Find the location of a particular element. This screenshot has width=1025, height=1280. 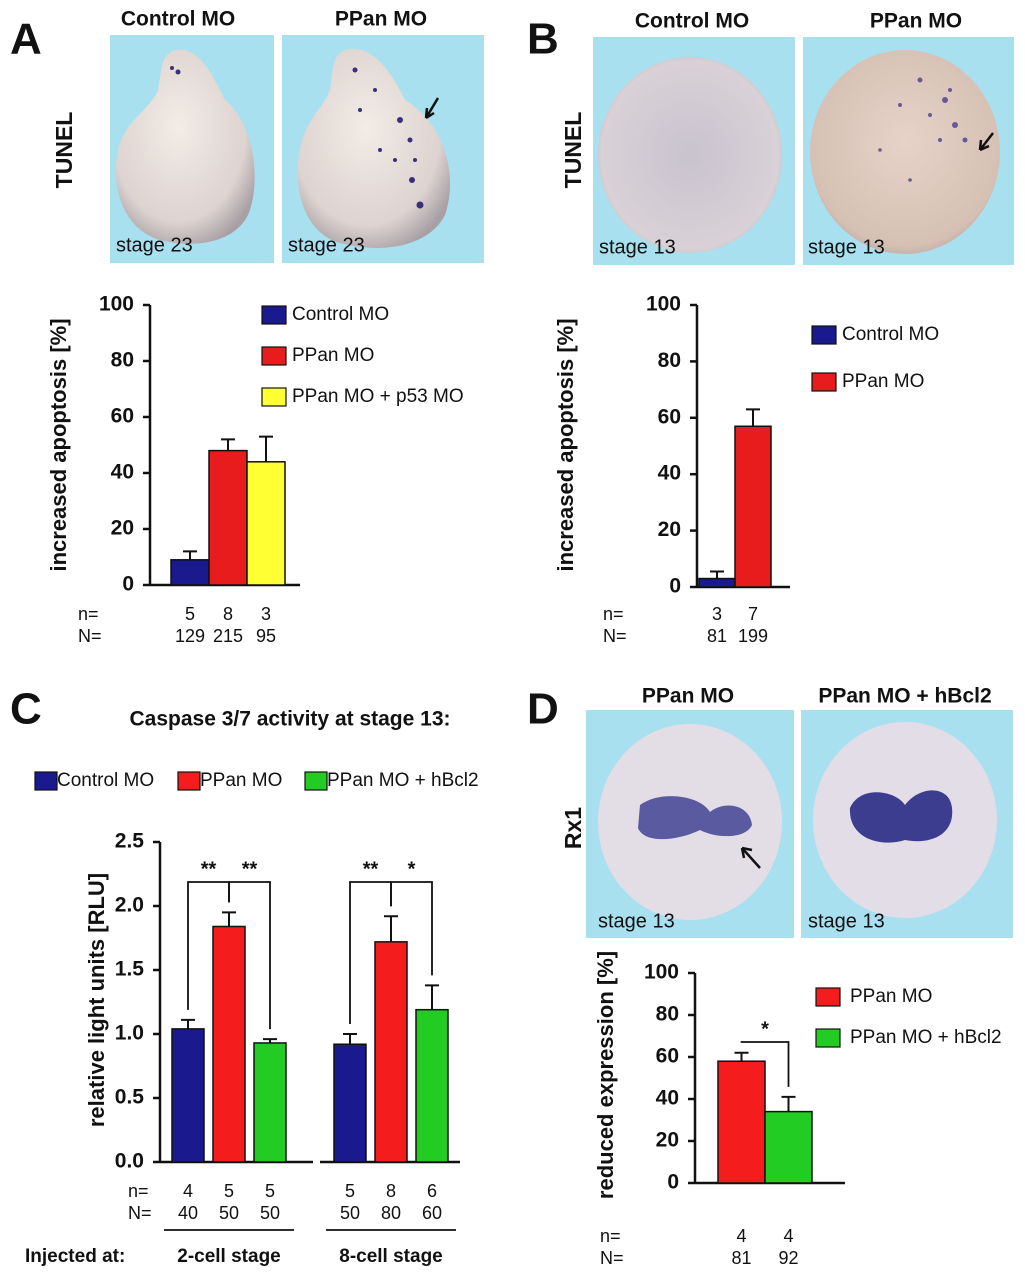

N-value: 50 is located at coordinates (350, 1213).